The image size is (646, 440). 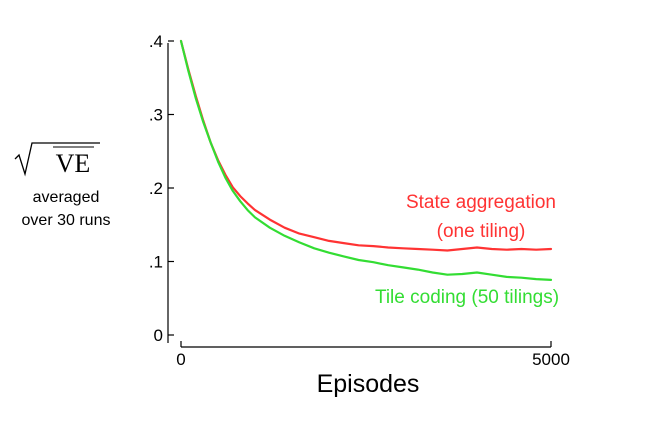 I want to click on sqrt-radical, so click(x=57, y=159).